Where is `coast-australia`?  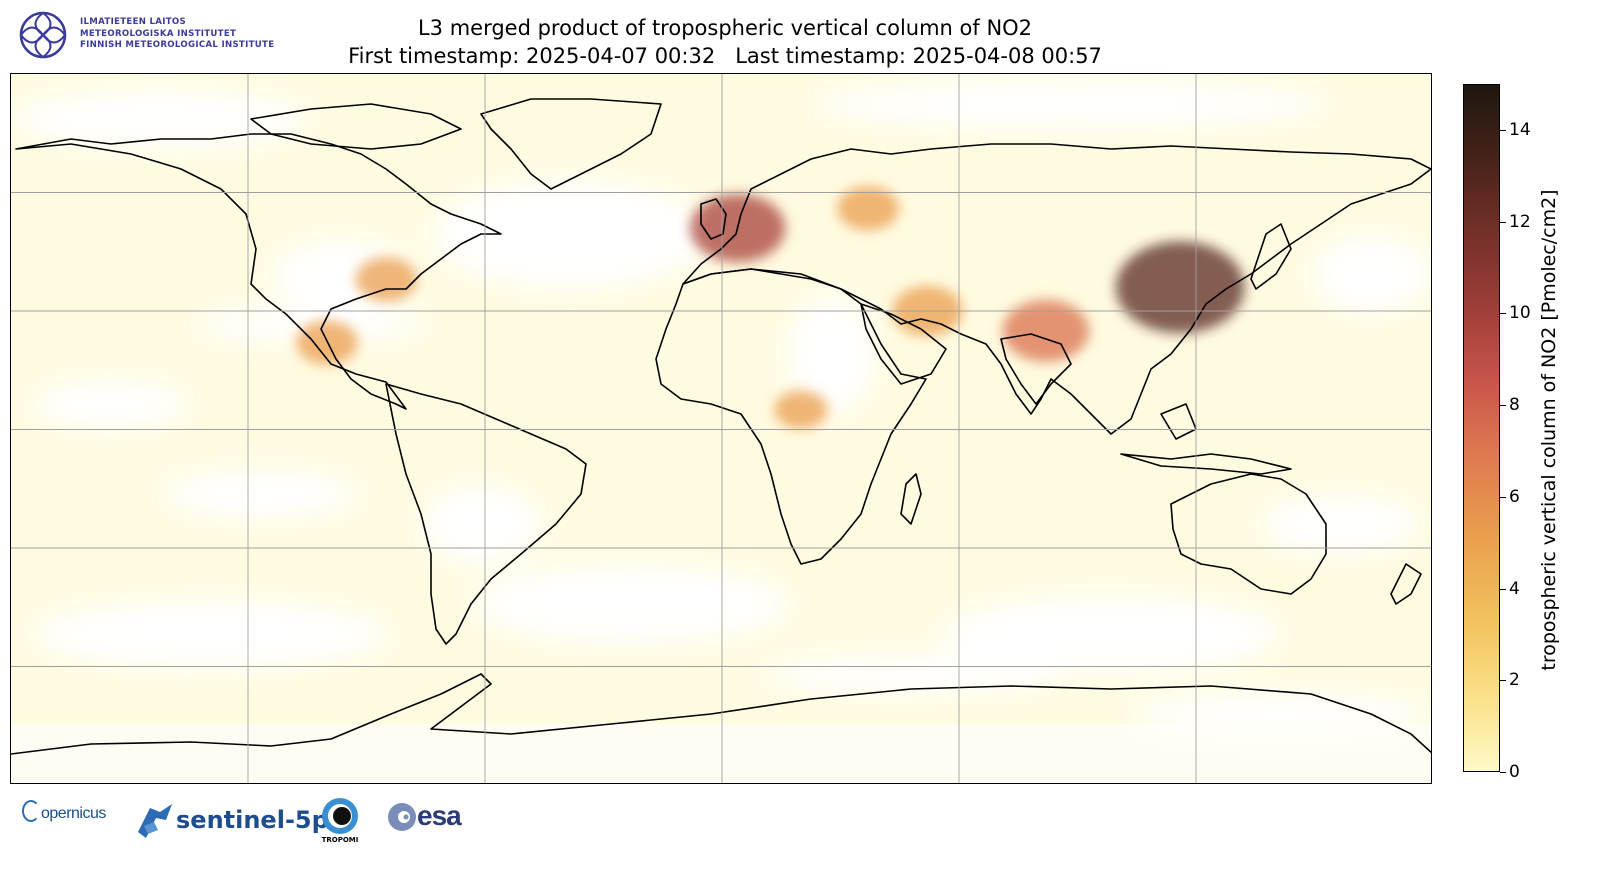 coast-australia is located at coordinates (1248, 534).